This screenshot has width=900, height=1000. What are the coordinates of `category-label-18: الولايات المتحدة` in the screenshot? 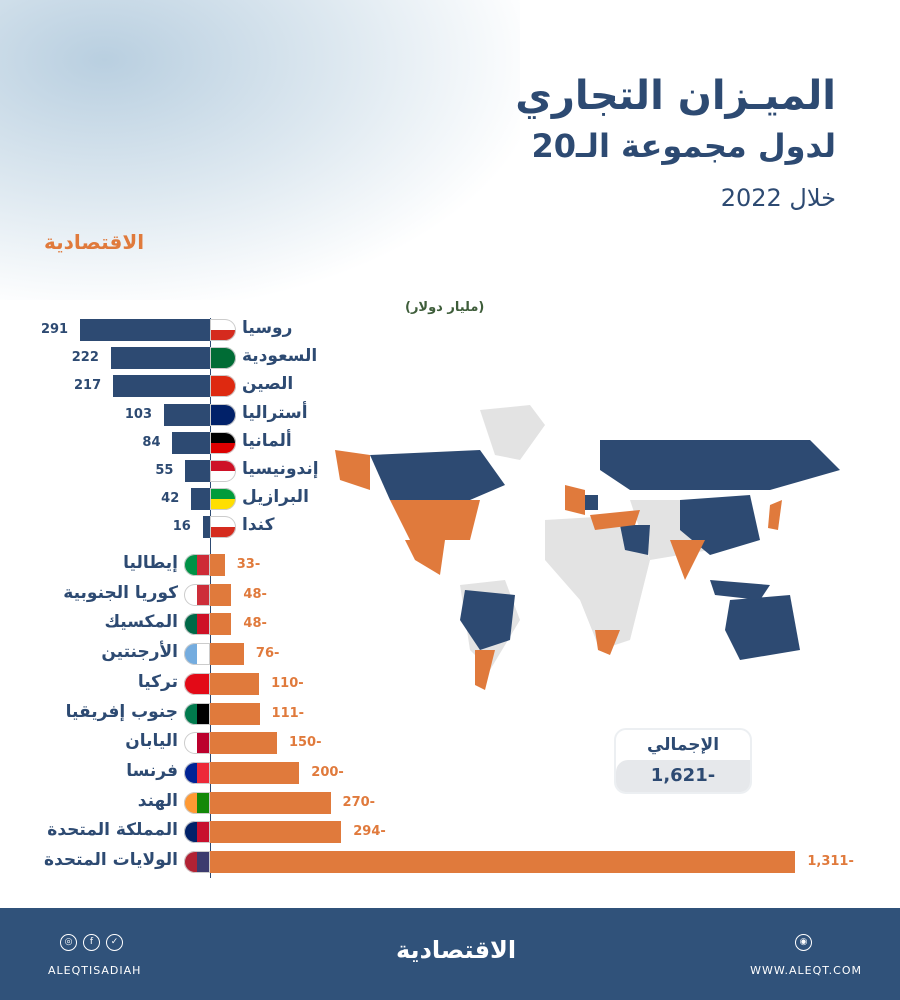 It's located at (111, 860).